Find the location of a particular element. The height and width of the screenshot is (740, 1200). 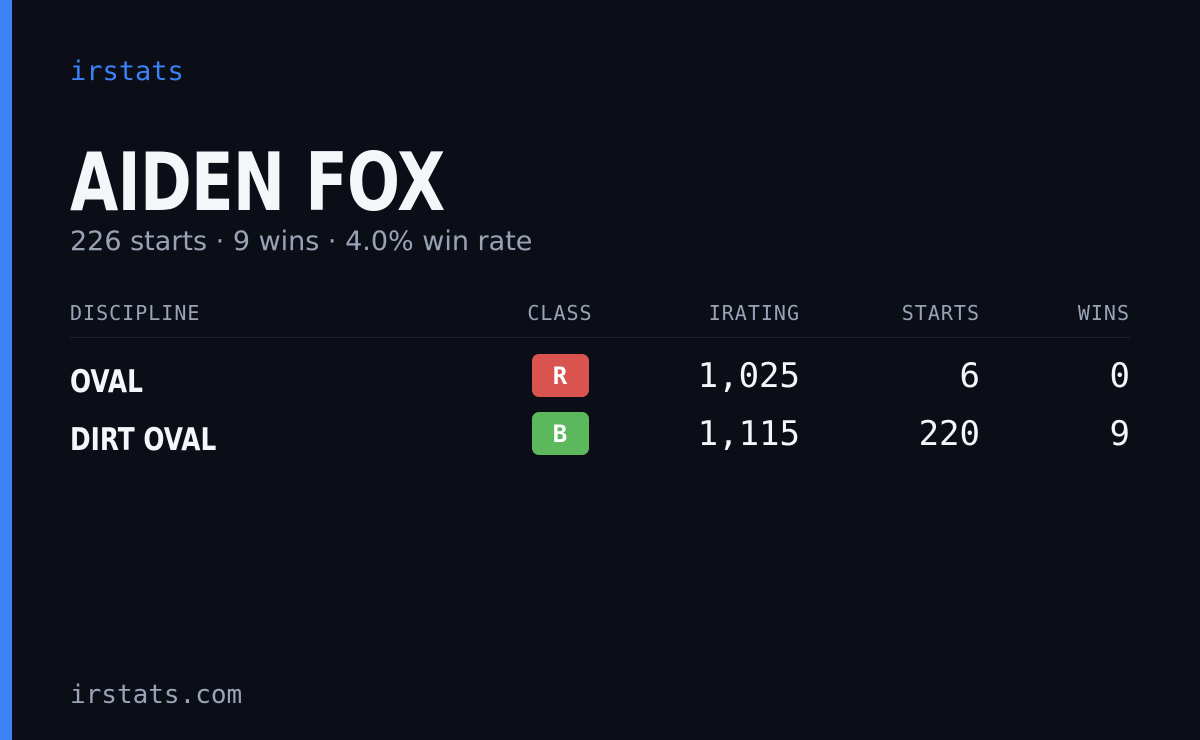

column-header: WINS is located at coordinates (1103, 313).